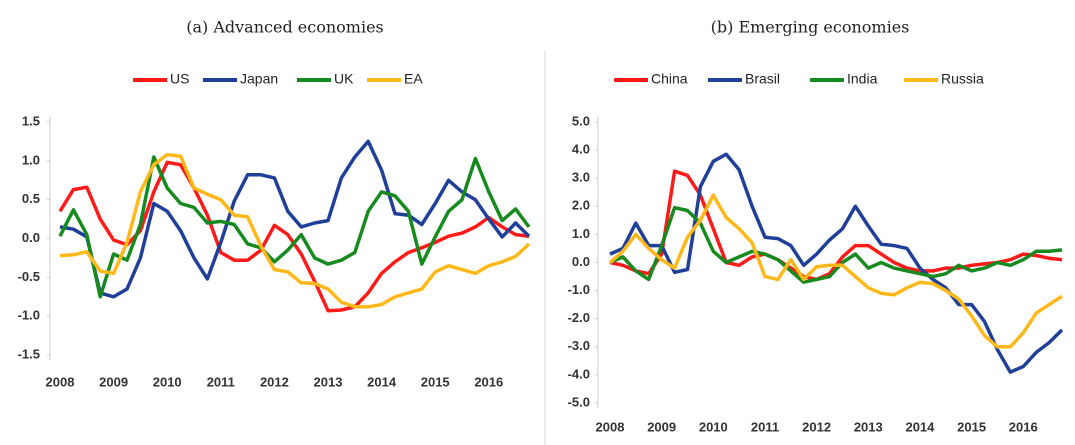 The height and width of the screenshot is (445, 1075). I want to click on y-tick-label: 3.0, so click(581, 177).